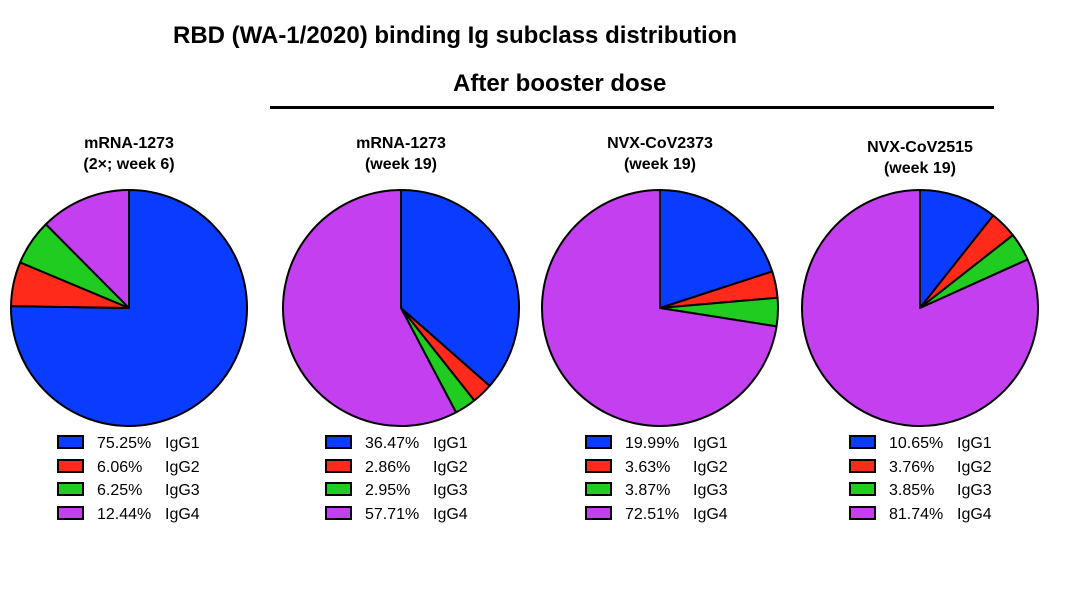 Image resolution: width=1080 pixels, height=596 pixels. What do you see at coordinates (652, 514) in the screenshot?
I see `legend-percentage: 72.51%` at bounding box center [652, 514].